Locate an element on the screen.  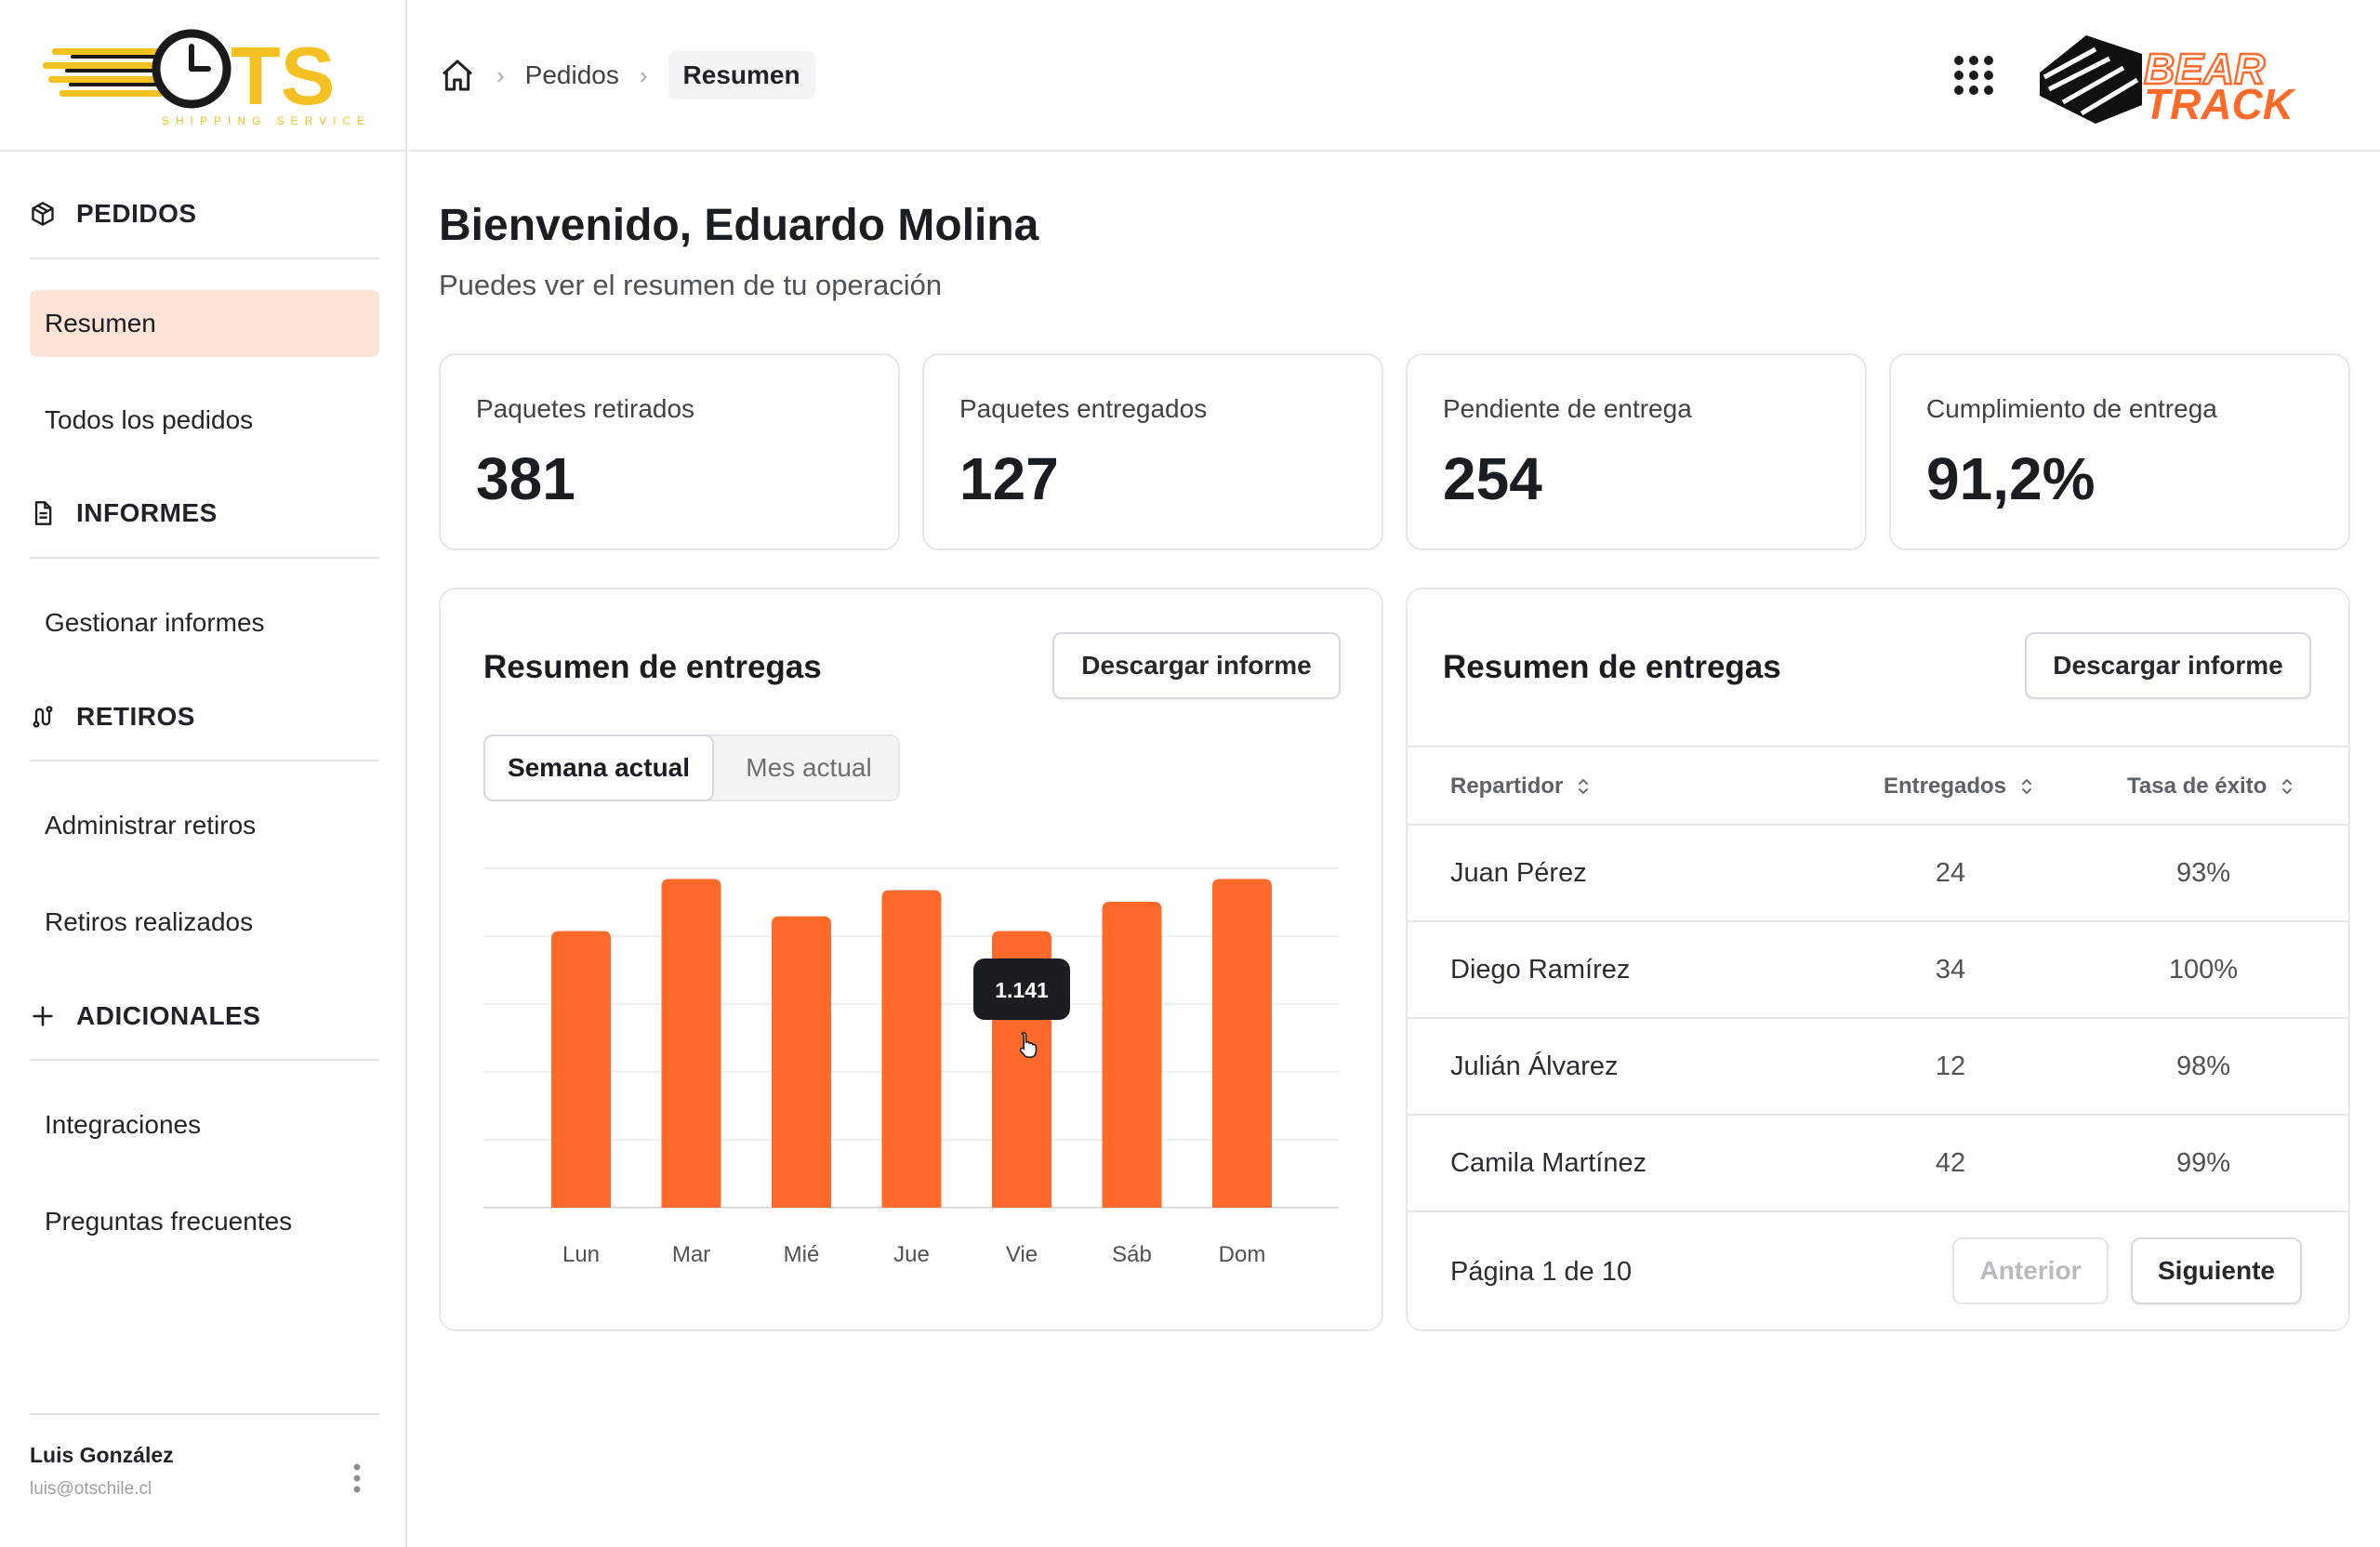
table-row: Julián Álvarez 12 98% is located at coordinates (1878, 1067).